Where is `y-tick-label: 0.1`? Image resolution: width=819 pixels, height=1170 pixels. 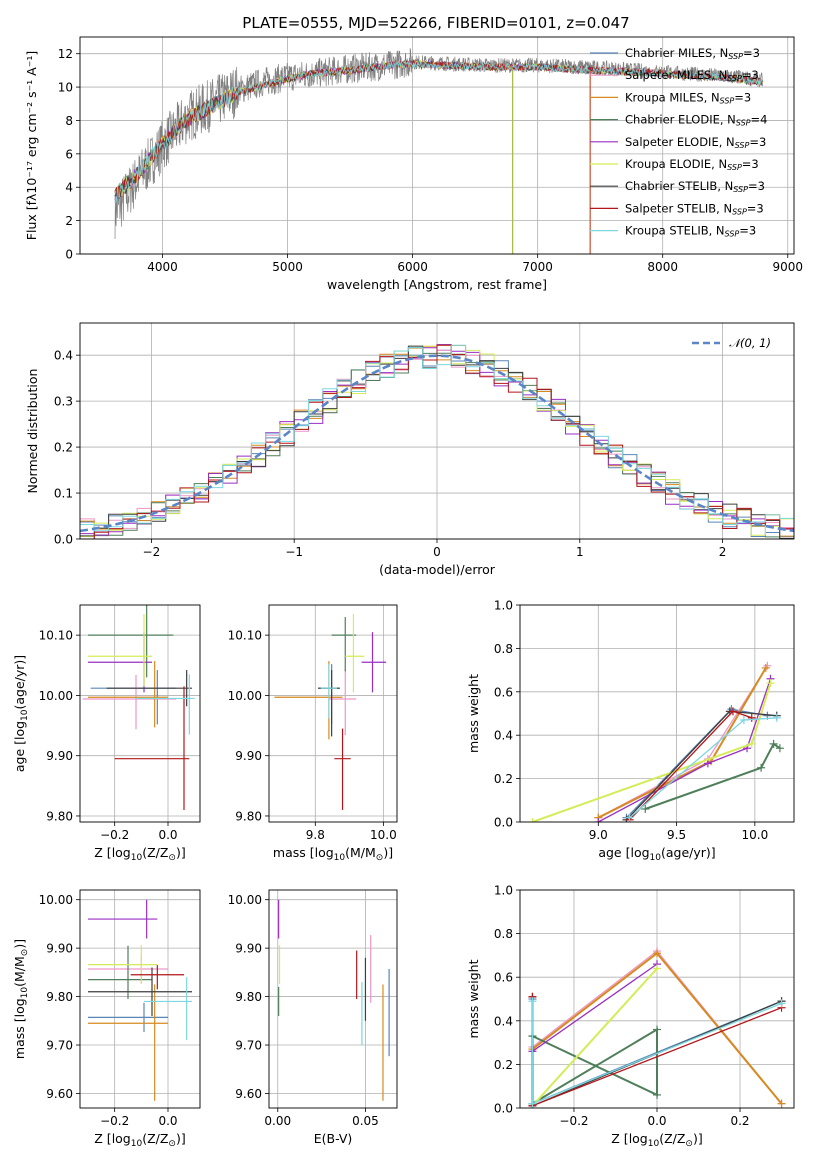 y-tick-label: 0.1 is located at coordinates (63, 494).